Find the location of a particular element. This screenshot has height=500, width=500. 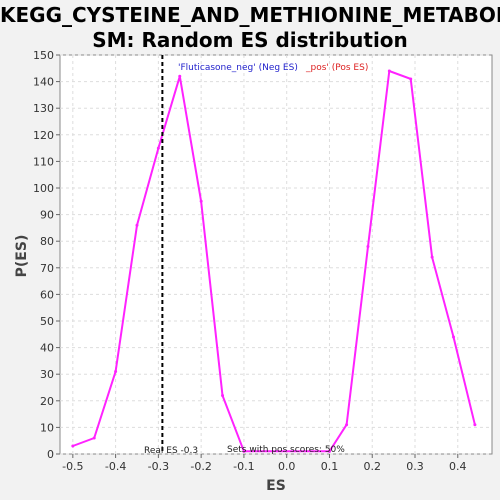

y-tick-label: 140 is located at coordinates (43, 82).